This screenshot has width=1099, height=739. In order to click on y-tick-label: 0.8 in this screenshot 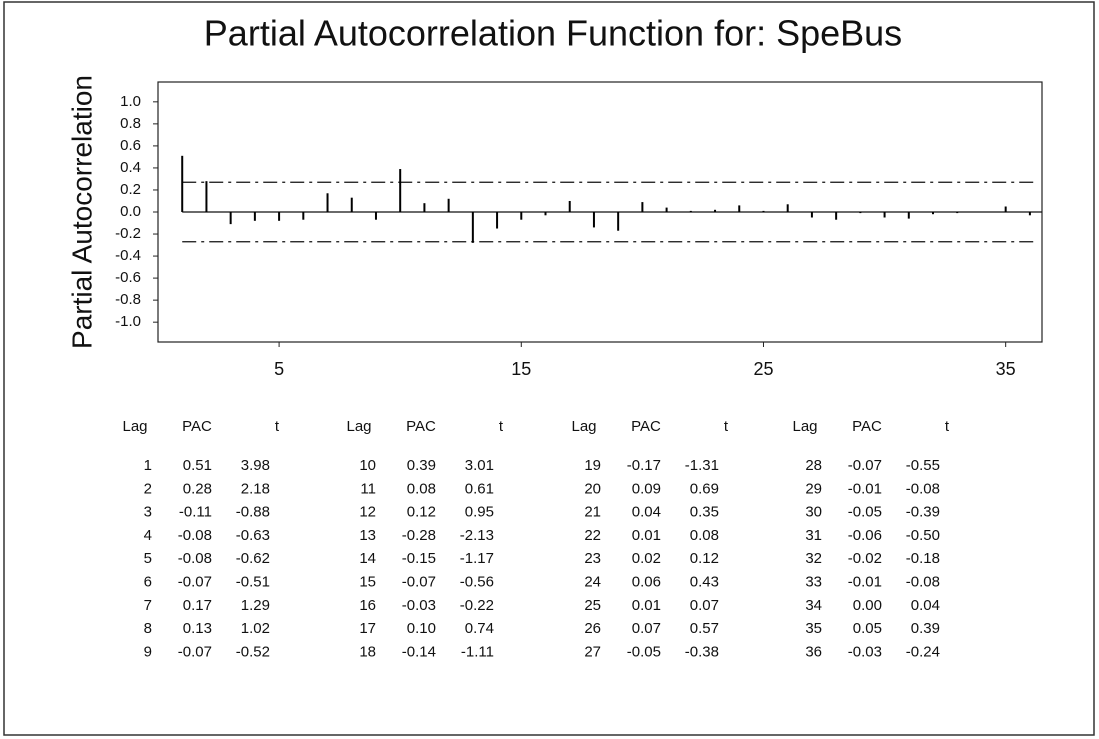, I will do `click(130, 123)`.